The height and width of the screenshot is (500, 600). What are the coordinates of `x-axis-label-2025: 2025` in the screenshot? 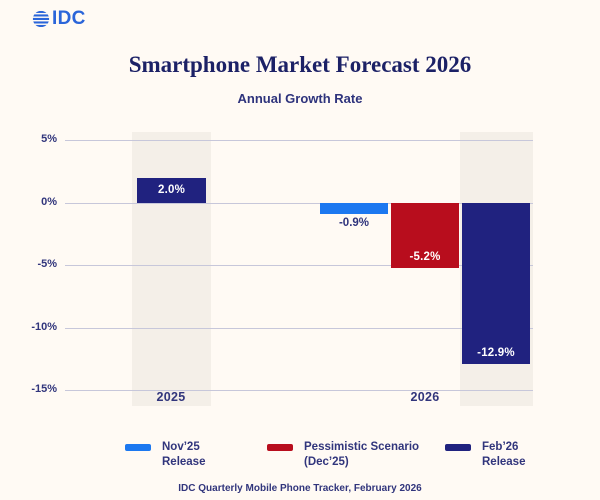 It's located at (171, 397).